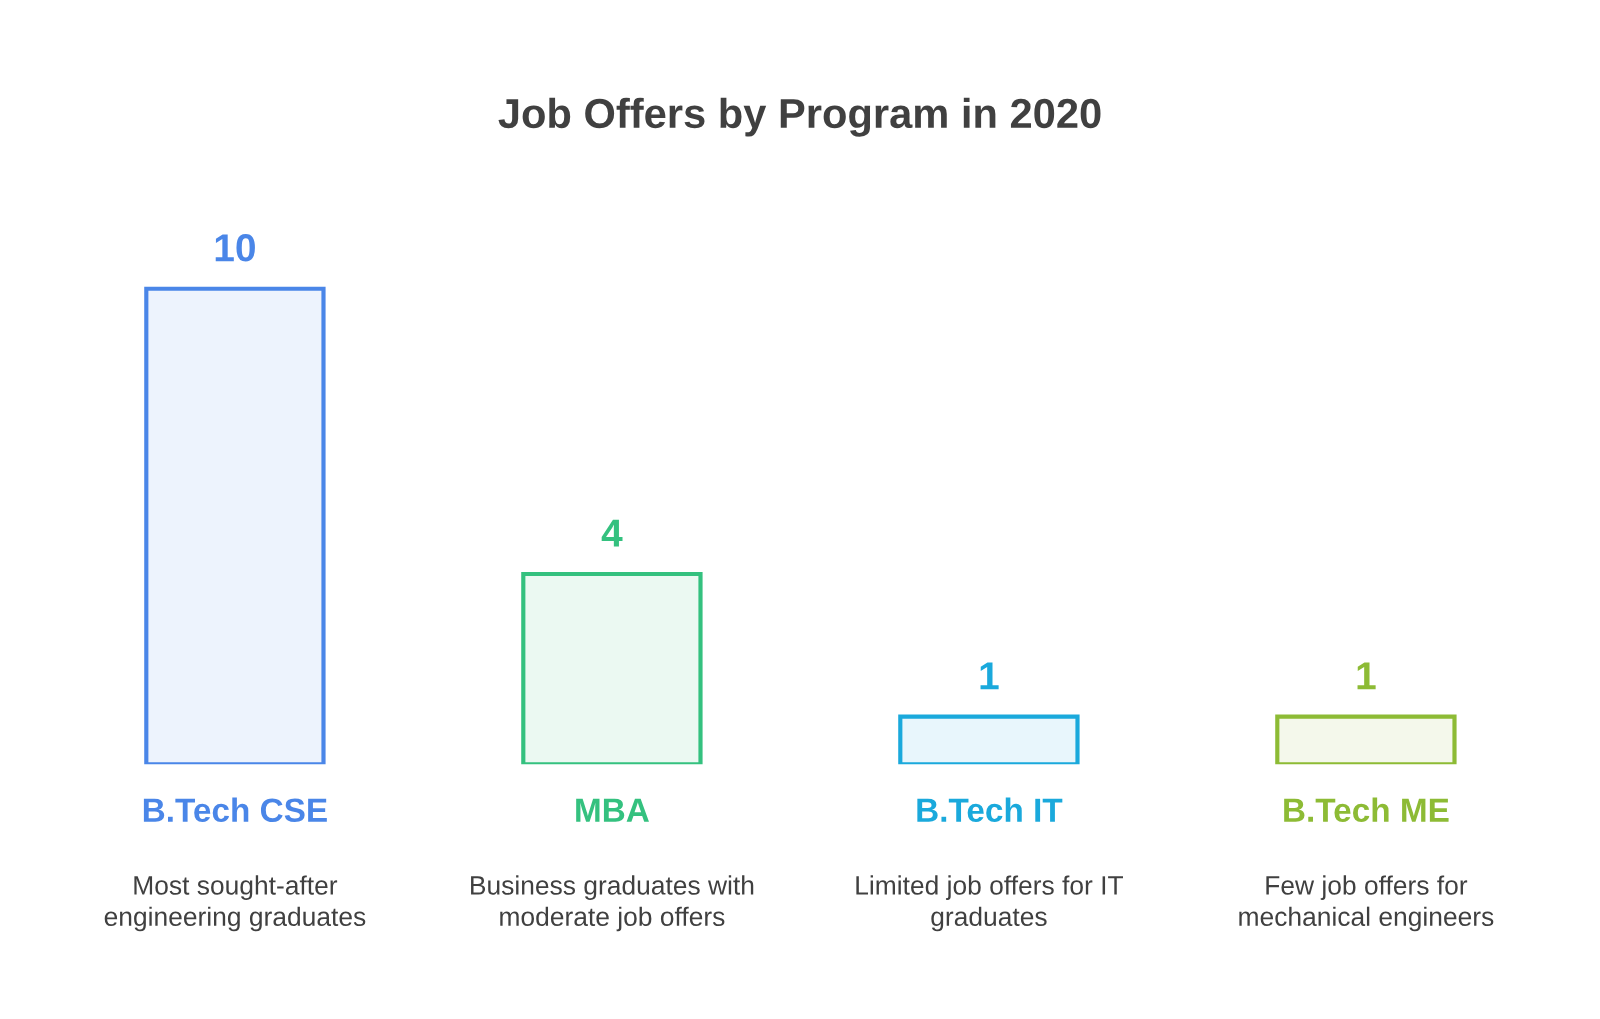 Image resolution: width=1600 pixels, height=1019 pixels. What do you see at coordinates (799, 117) in the screenshot?
I see `chart-title: Job Offers by Program in 2020` at bounding box center [799, 117].